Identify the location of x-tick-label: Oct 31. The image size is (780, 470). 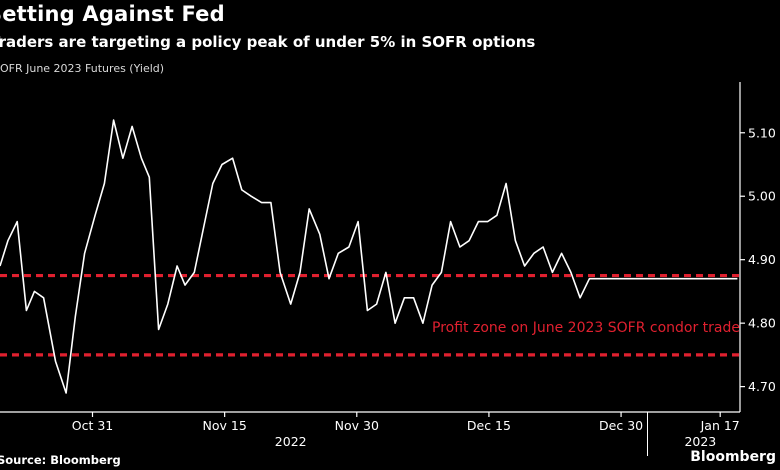
(93, 425).